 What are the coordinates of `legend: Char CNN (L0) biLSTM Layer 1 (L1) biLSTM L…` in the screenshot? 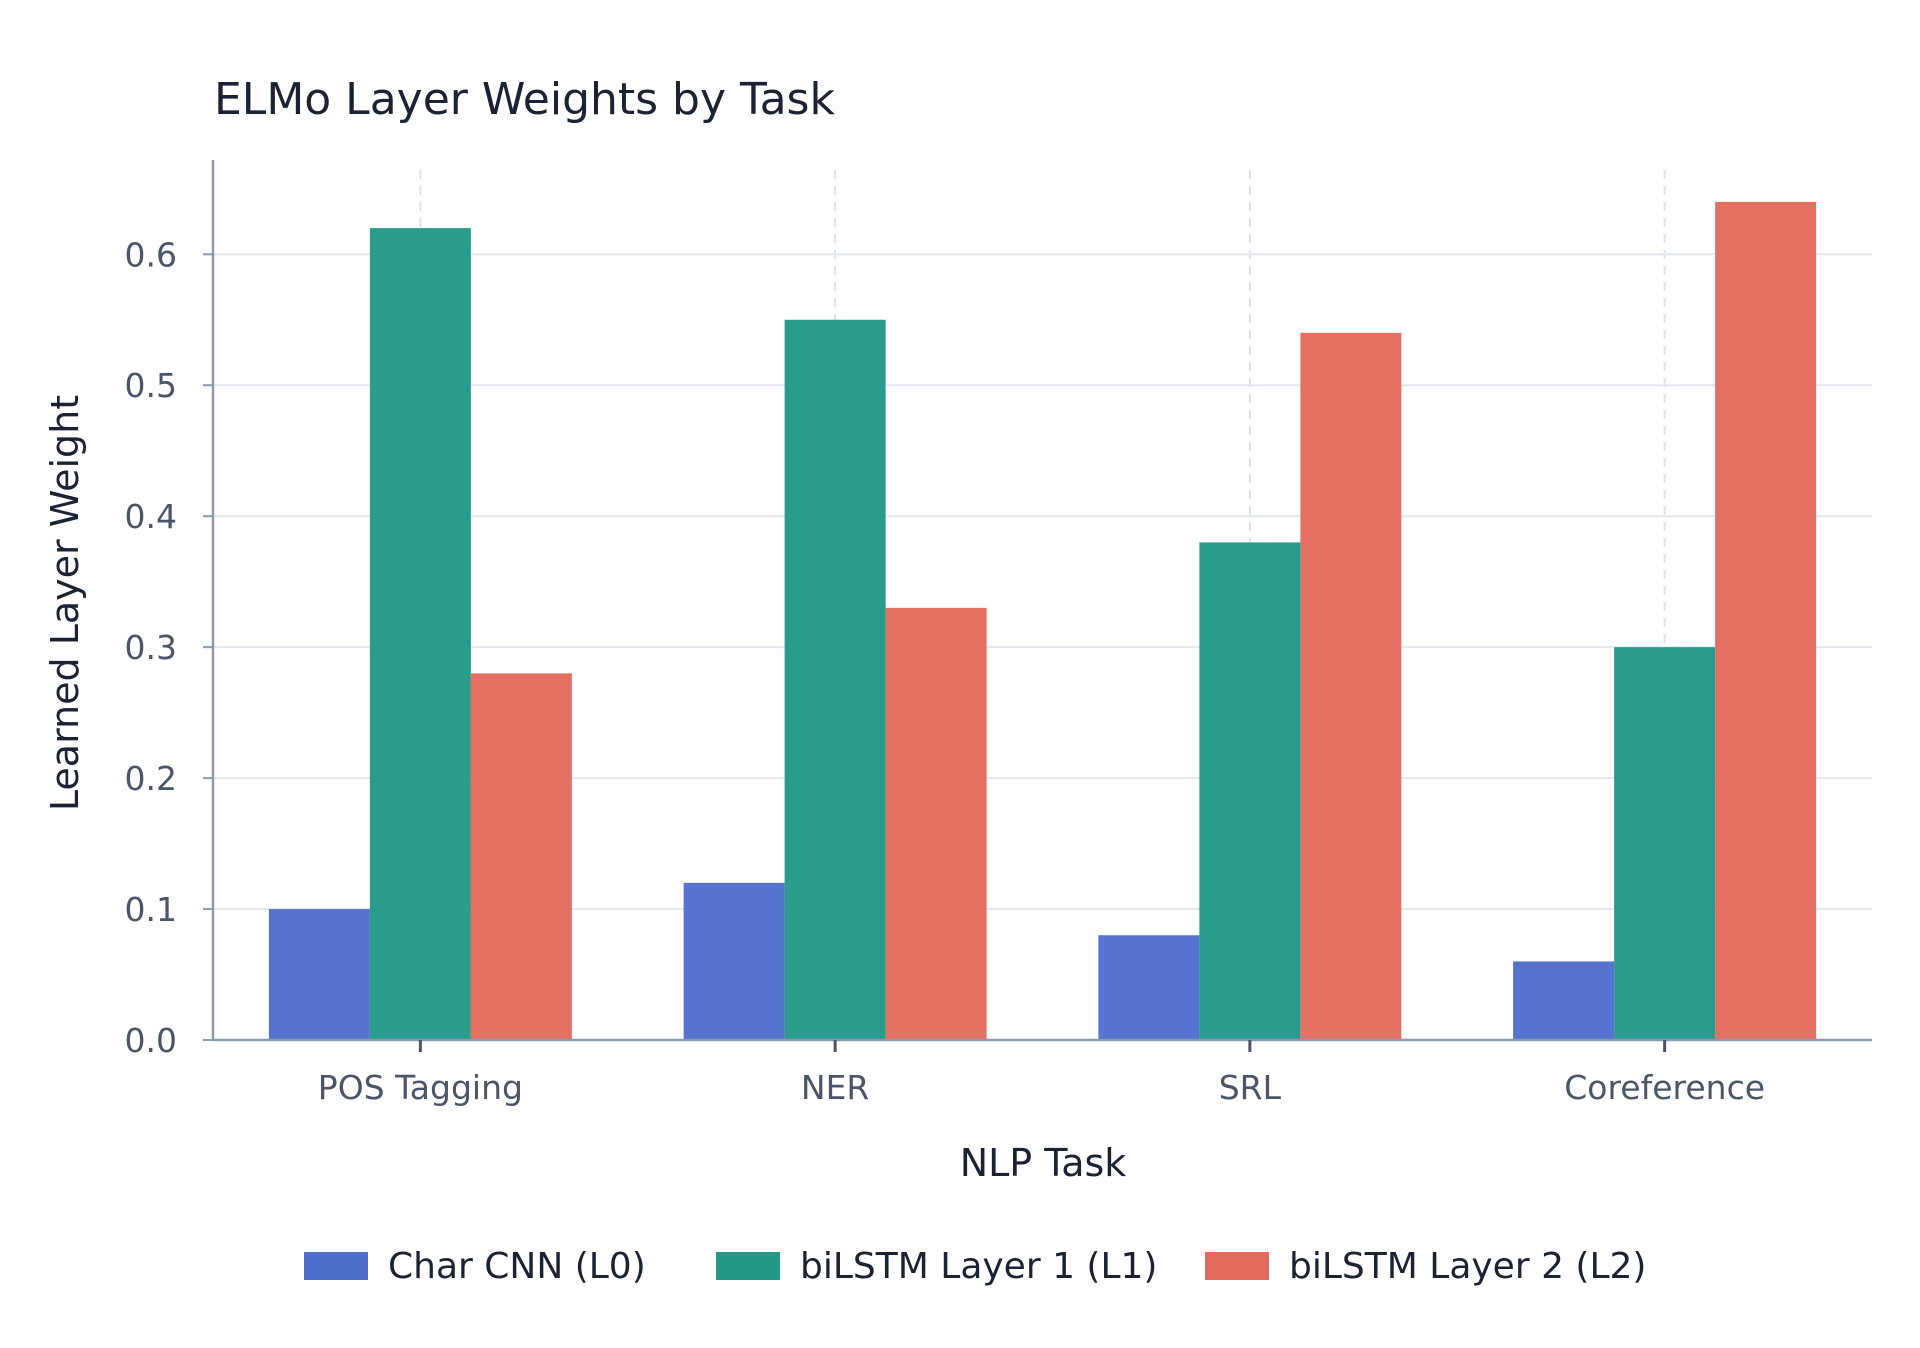 It's located at (975, 1266).